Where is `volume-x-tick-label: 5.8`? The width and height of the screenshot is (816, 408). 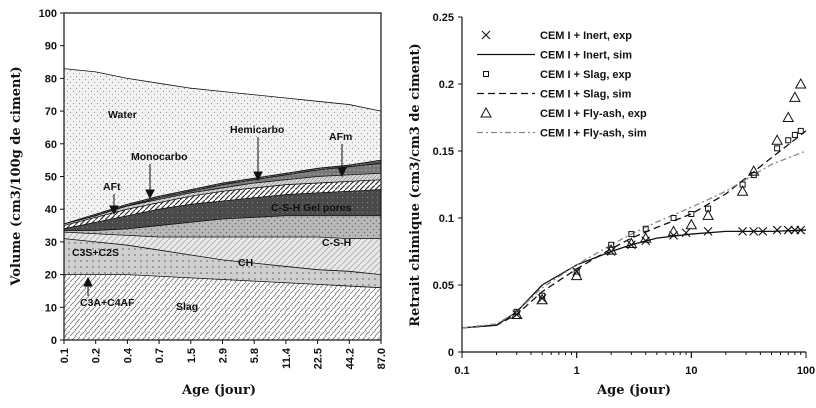
volume-x-tick-label: 5.8 is located at coordinates (255, 355).